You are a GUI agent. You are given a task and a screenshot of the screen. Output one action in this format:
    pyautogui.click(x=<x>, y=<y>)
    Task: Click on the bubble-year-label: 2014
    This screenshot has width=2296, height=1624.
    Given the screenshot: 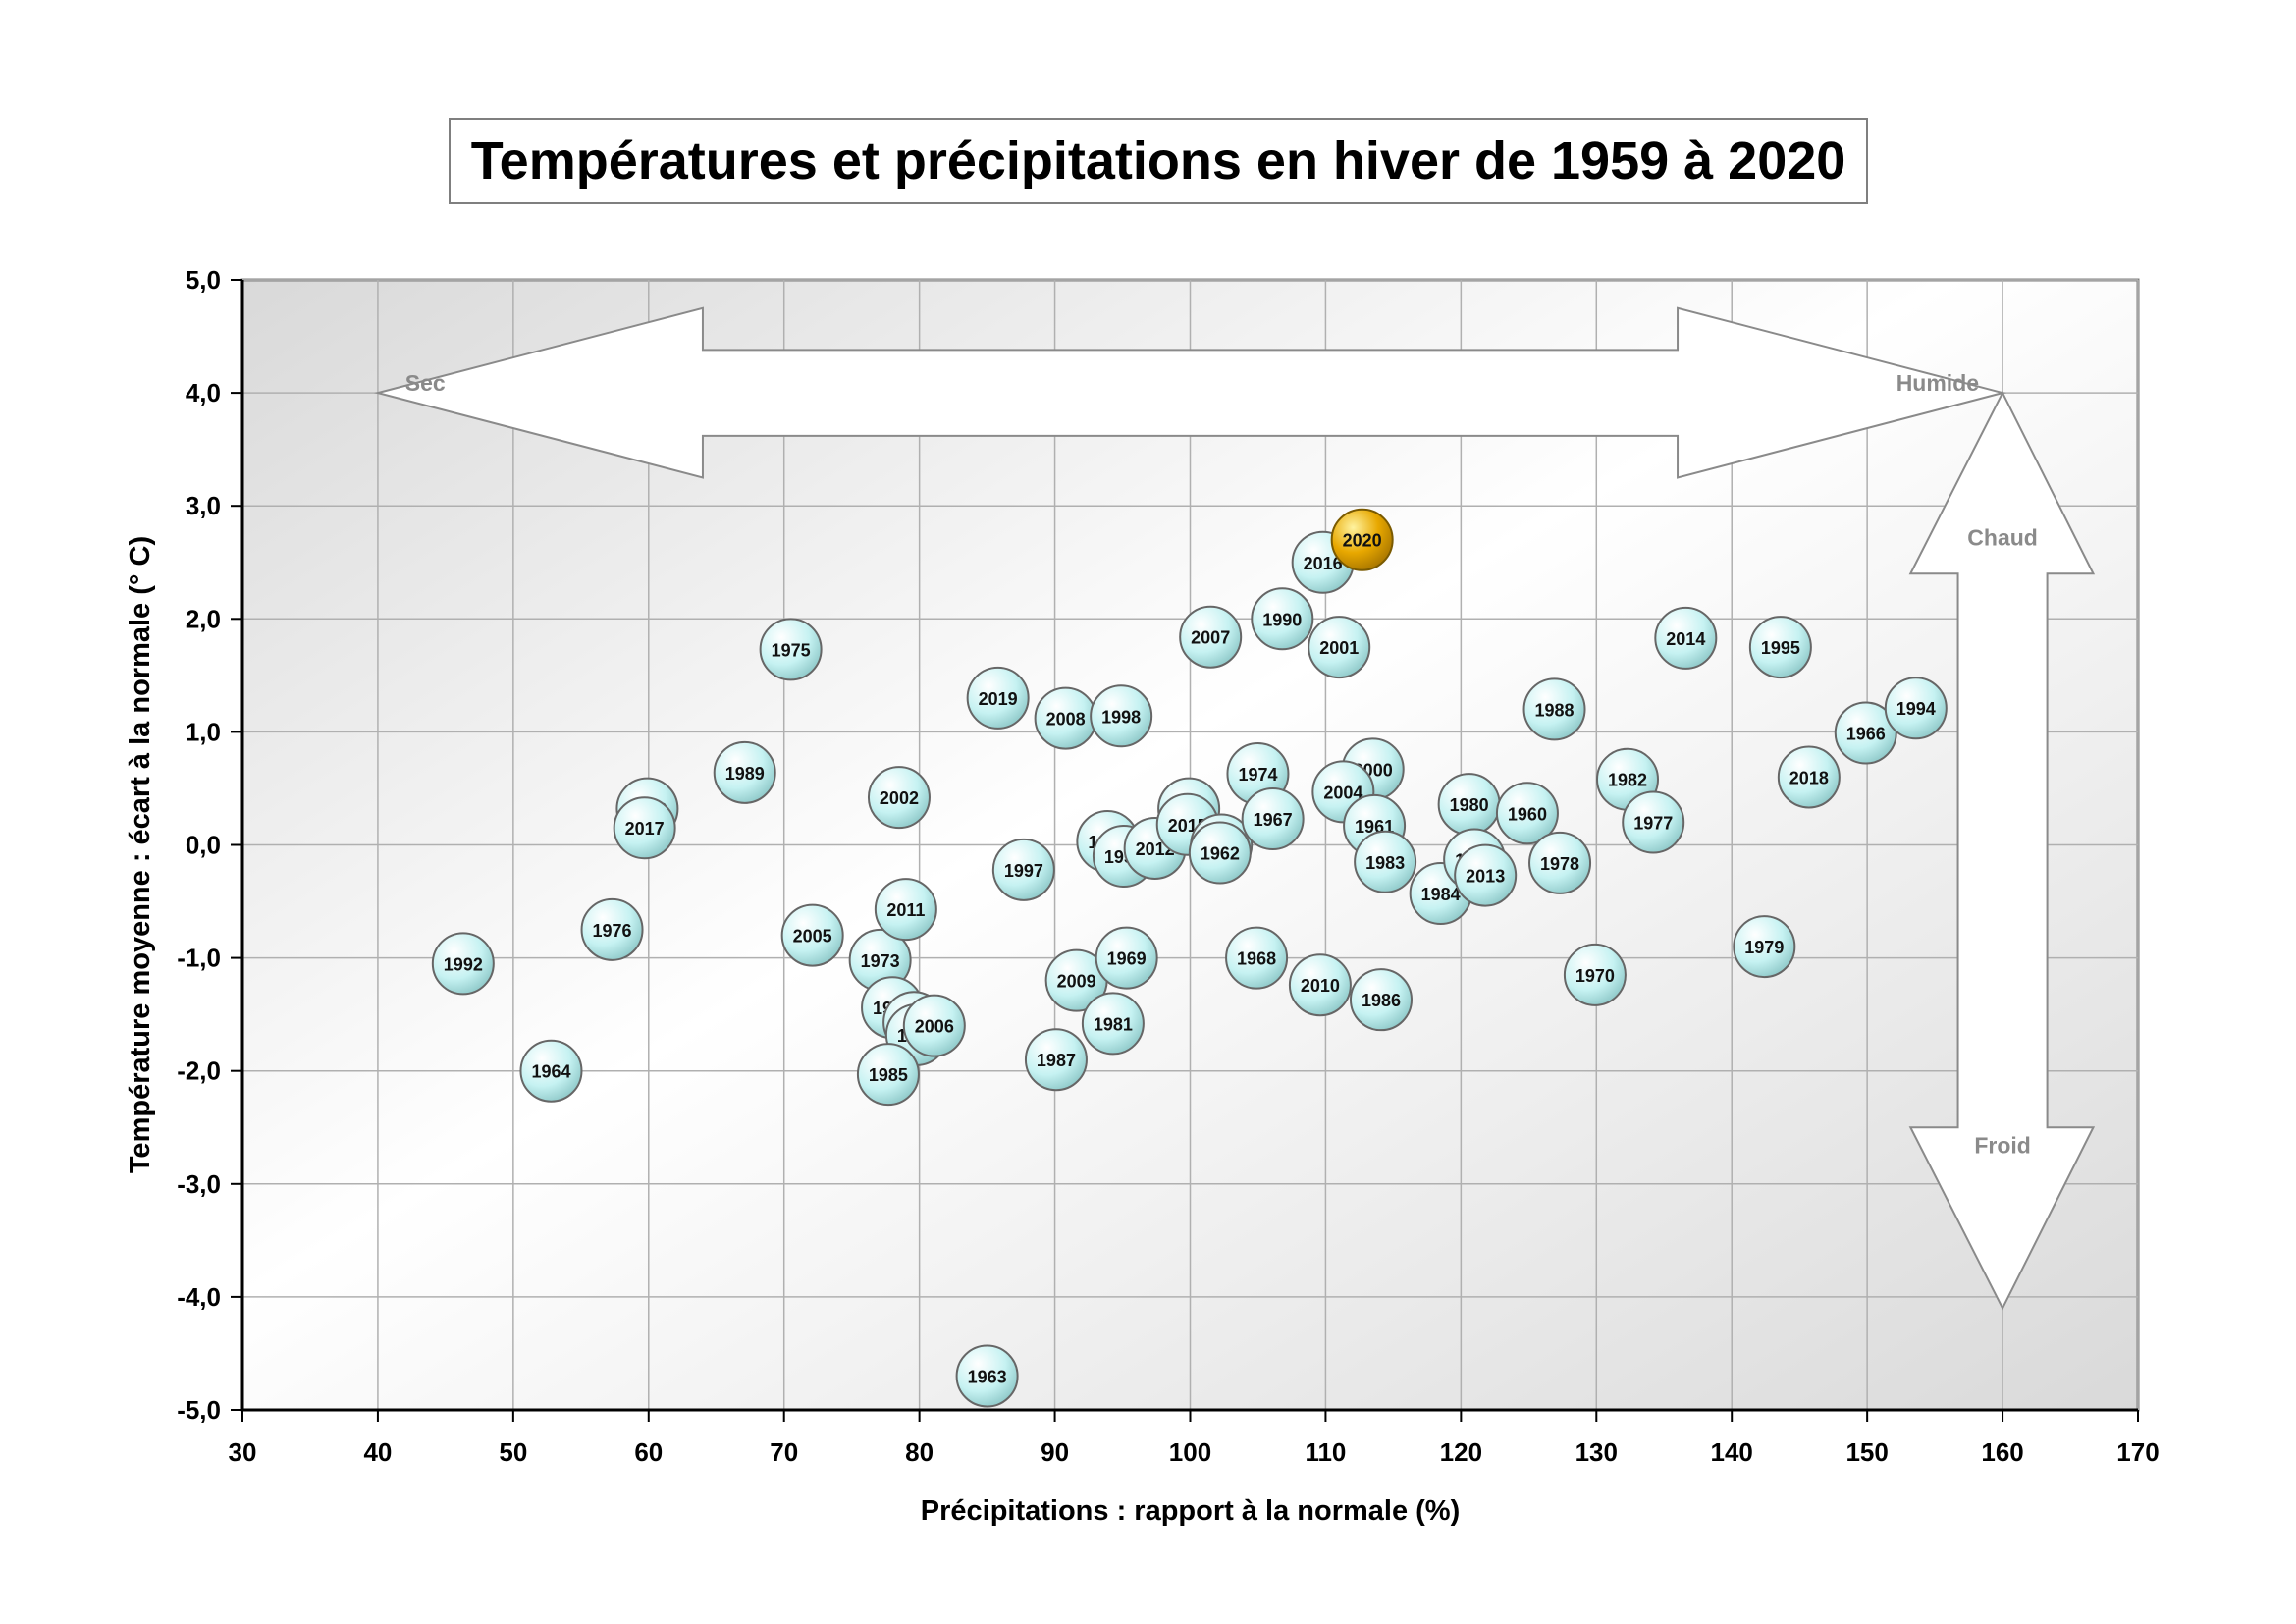 What is the action you would take?
    pyautogui.click(x=1685, y=639)
    